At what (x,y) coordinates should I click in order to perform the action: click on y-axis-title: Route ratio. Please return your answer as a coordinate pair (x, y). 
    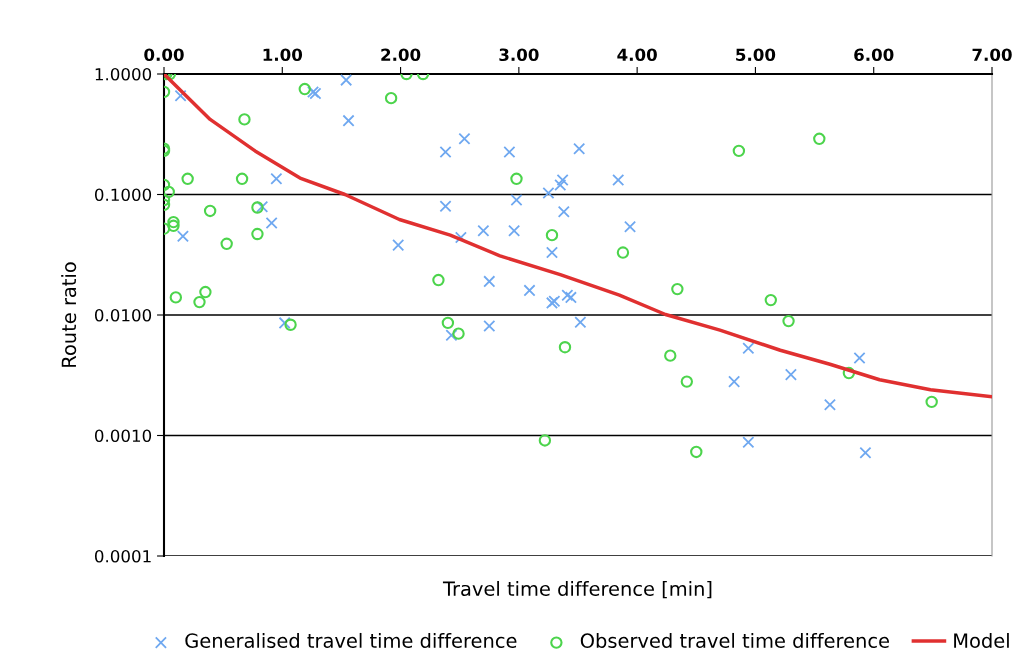
    Looking at the image, I should click on (69, 314).